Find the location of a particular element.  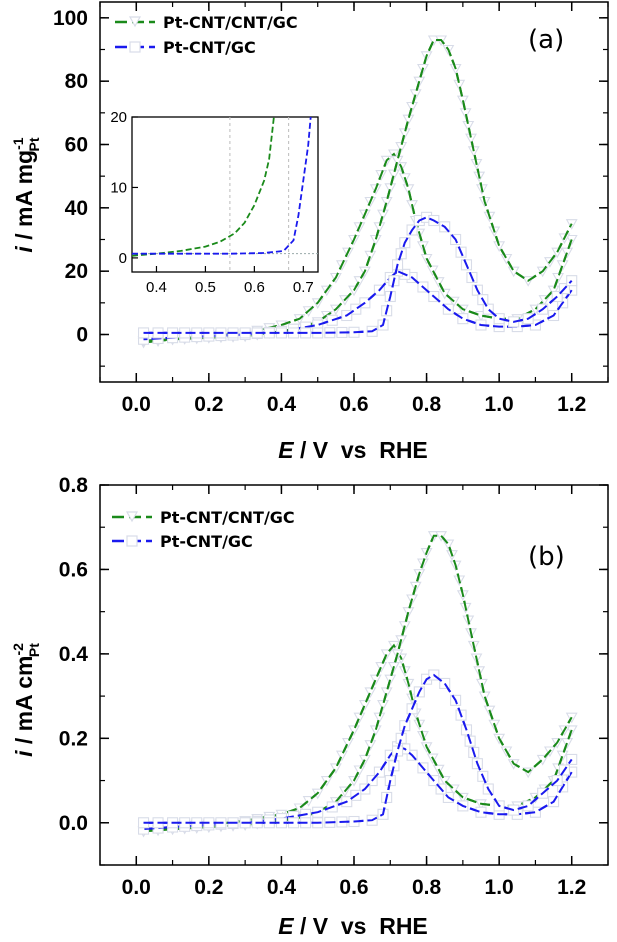

series-pt-cnt-gc-forward-scan-line-overlay is located at coordinates (358, 748).